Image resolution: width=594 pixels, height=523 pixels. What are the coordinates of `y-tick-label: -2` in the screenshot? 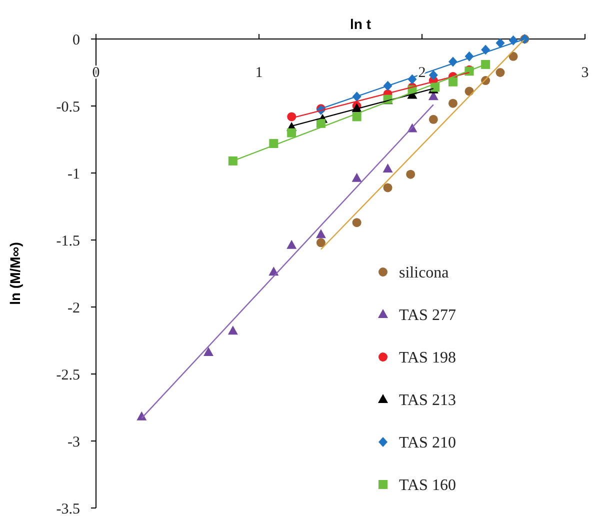 It's located at (74, 308).